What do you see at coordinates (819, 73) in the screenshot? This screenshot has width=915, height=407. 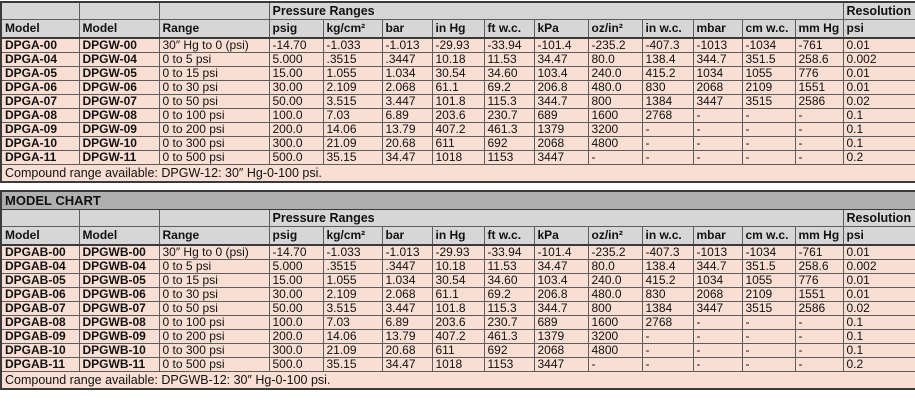 I see `mm-hg-cell: 776` at bounding box center [819, 73].